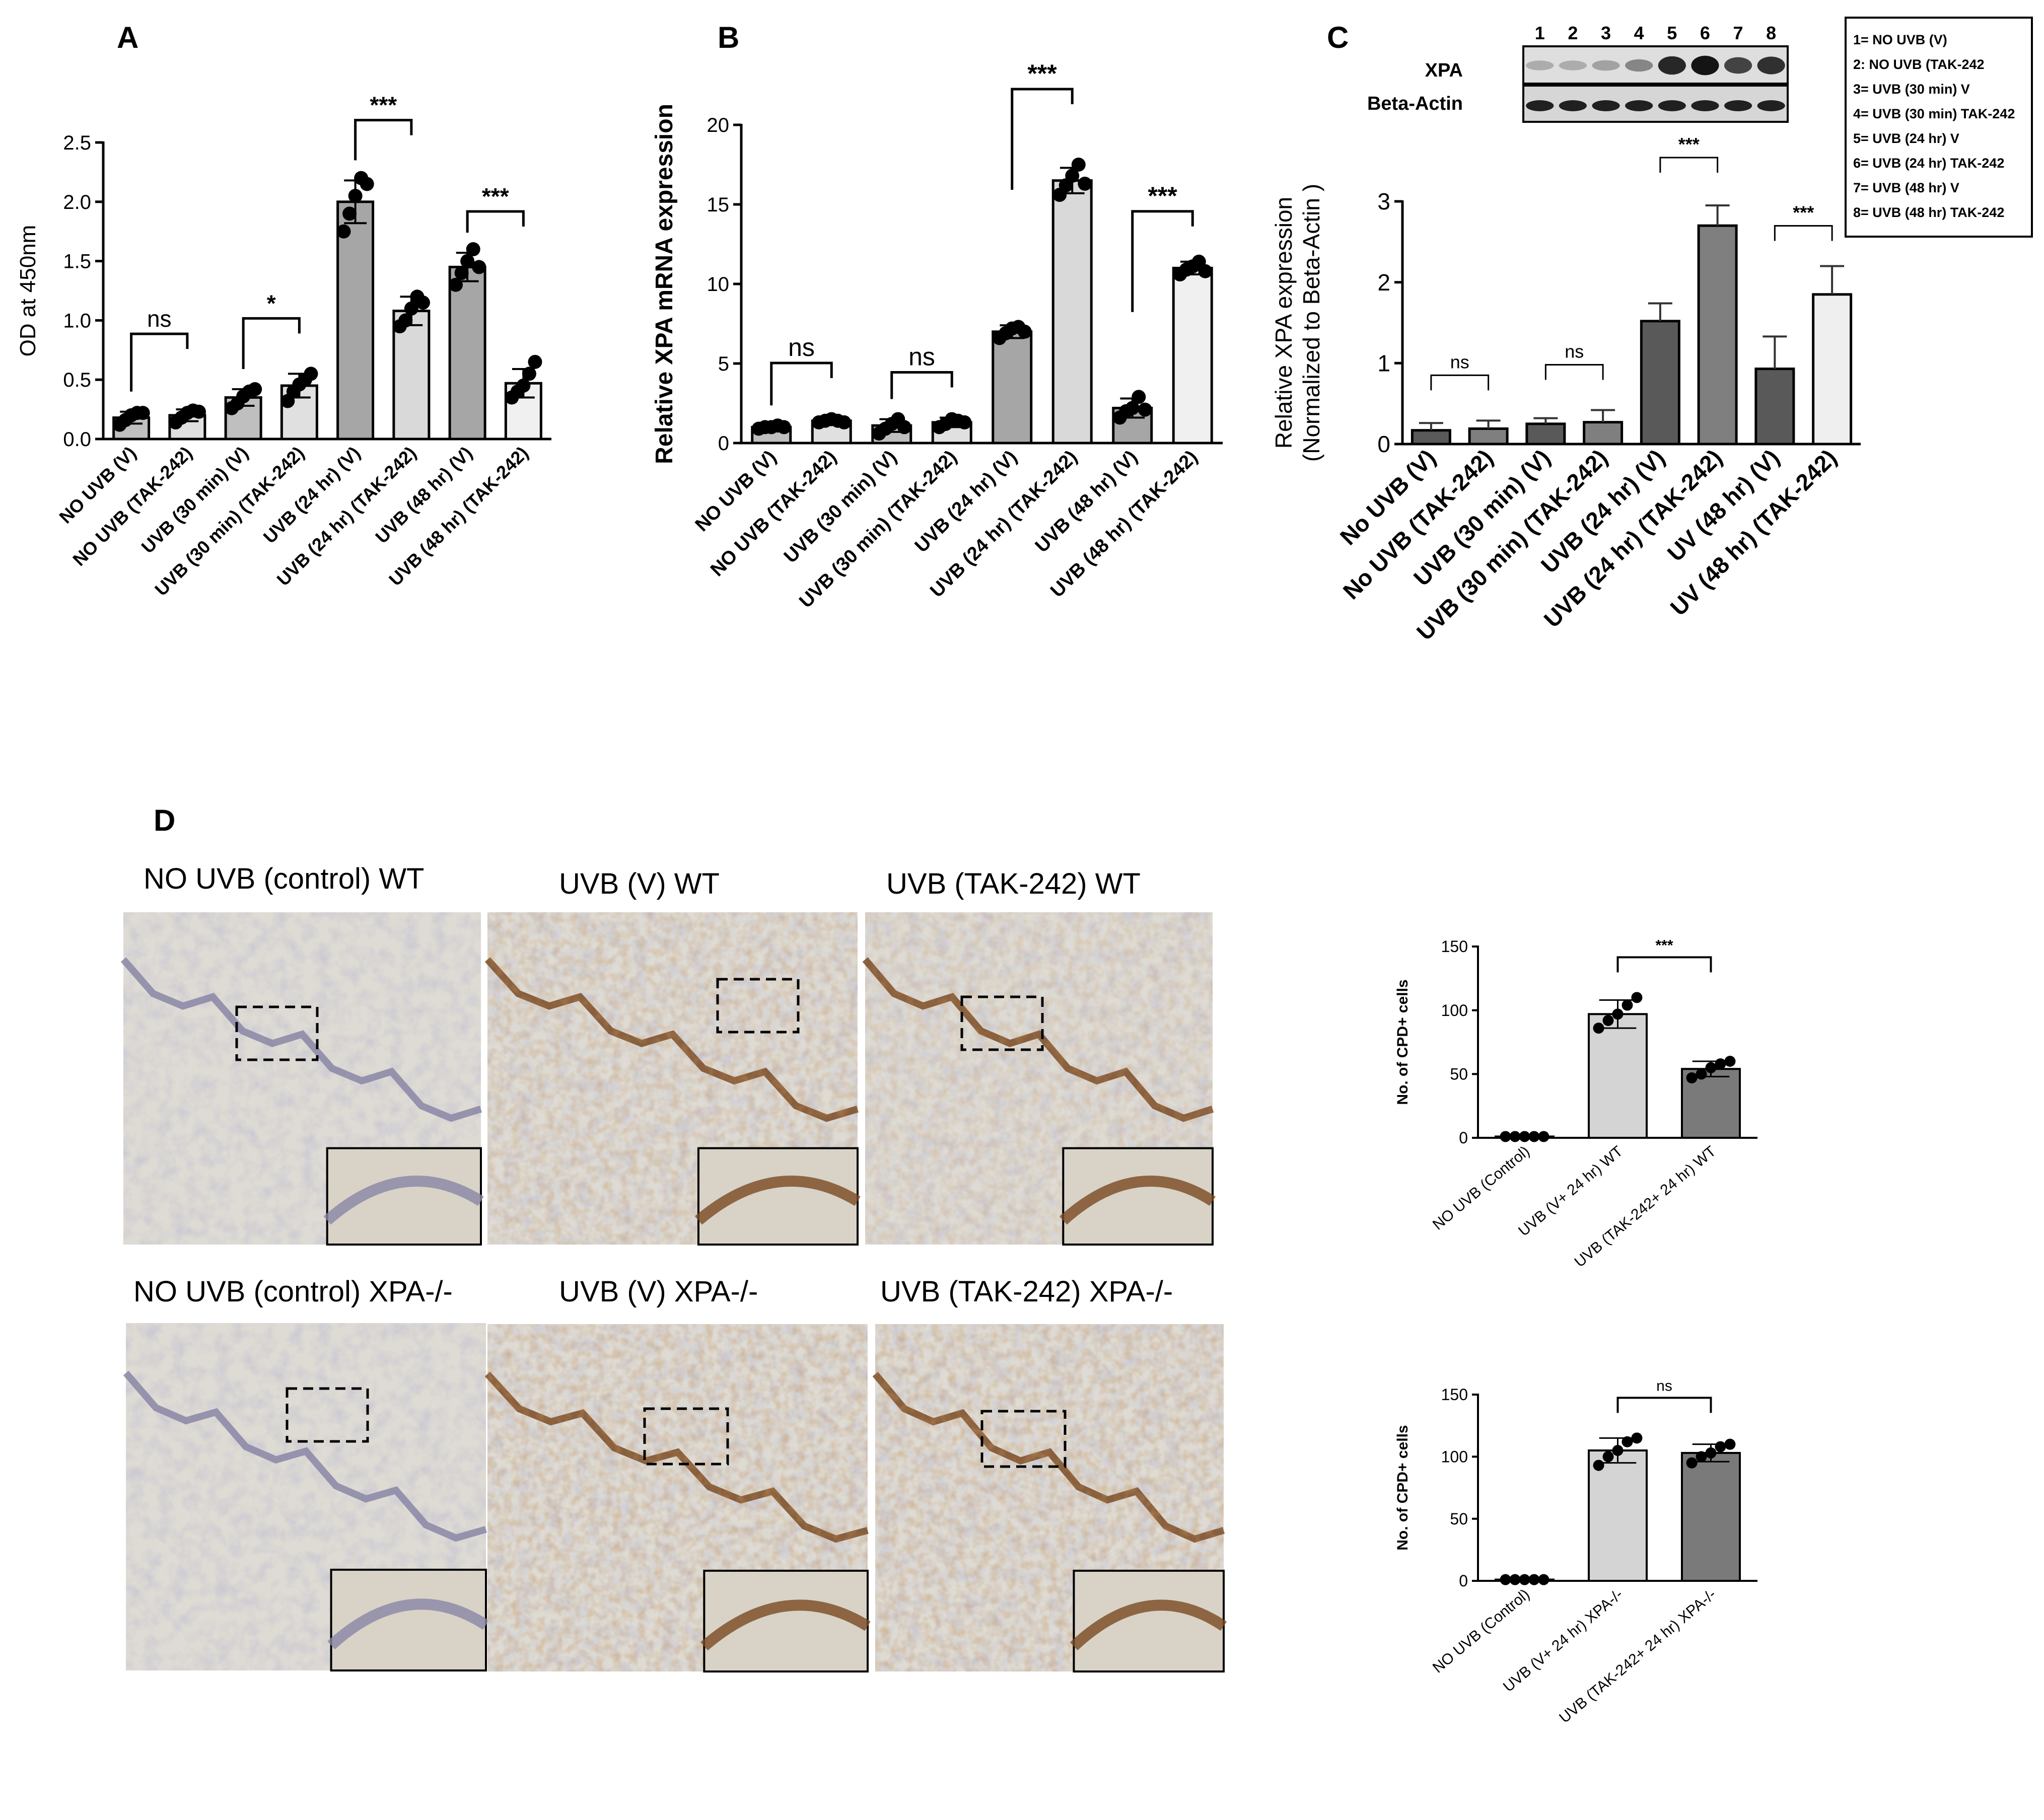 Image resolution: width=2044 pixels, height=1820 pixels. I want to click on x-tick-label: NO UVB (Control), so click(1481, 1188).